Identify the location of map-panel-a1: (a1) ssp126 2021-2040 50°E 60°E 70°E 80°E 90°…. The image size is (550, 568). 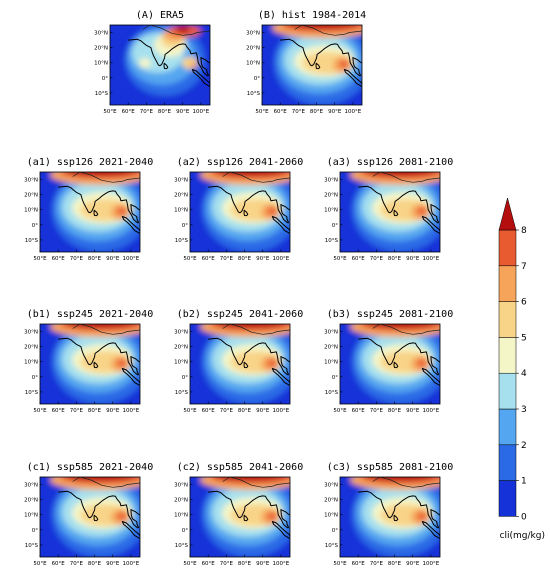
(88, 209).